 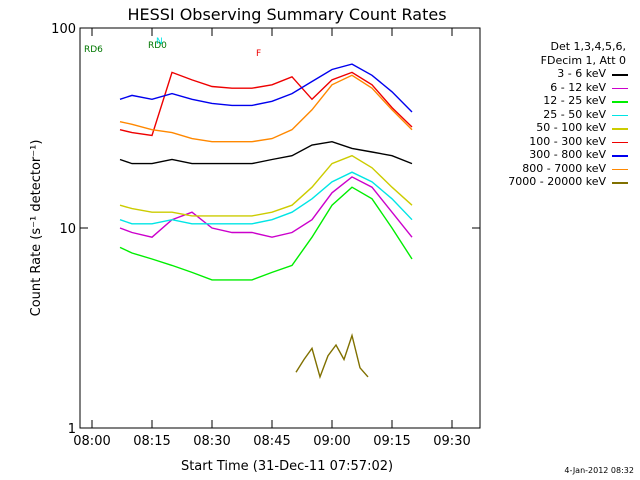 What do you see at coordinates (72, 429) in the screenshot?
I see `y-tick-label: 1` at bounding box center [72, 429].